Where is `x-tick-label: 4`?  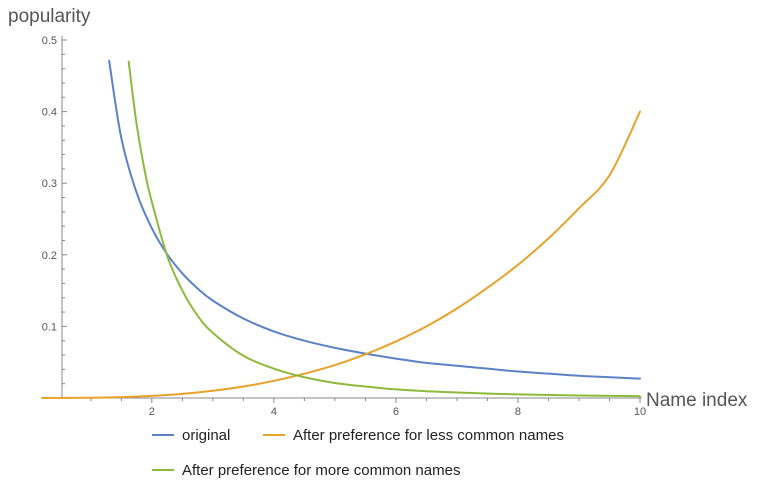
x-tick-label: 4 is located at coordinates (274, 412).